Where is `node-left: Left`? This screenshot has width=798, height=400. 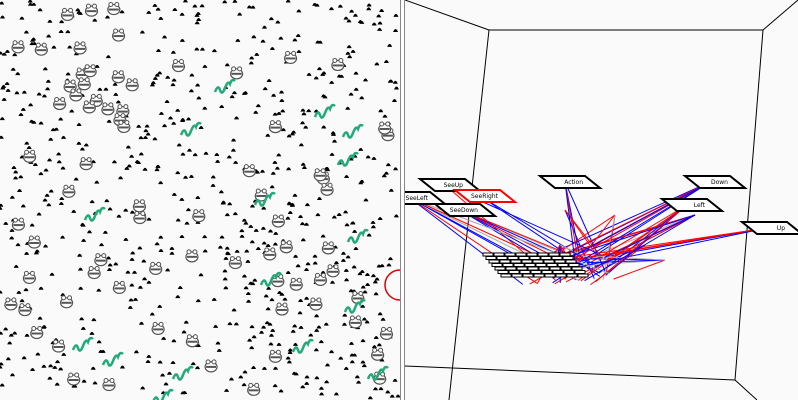
node-left: Left is located at coordinates (692, 205).